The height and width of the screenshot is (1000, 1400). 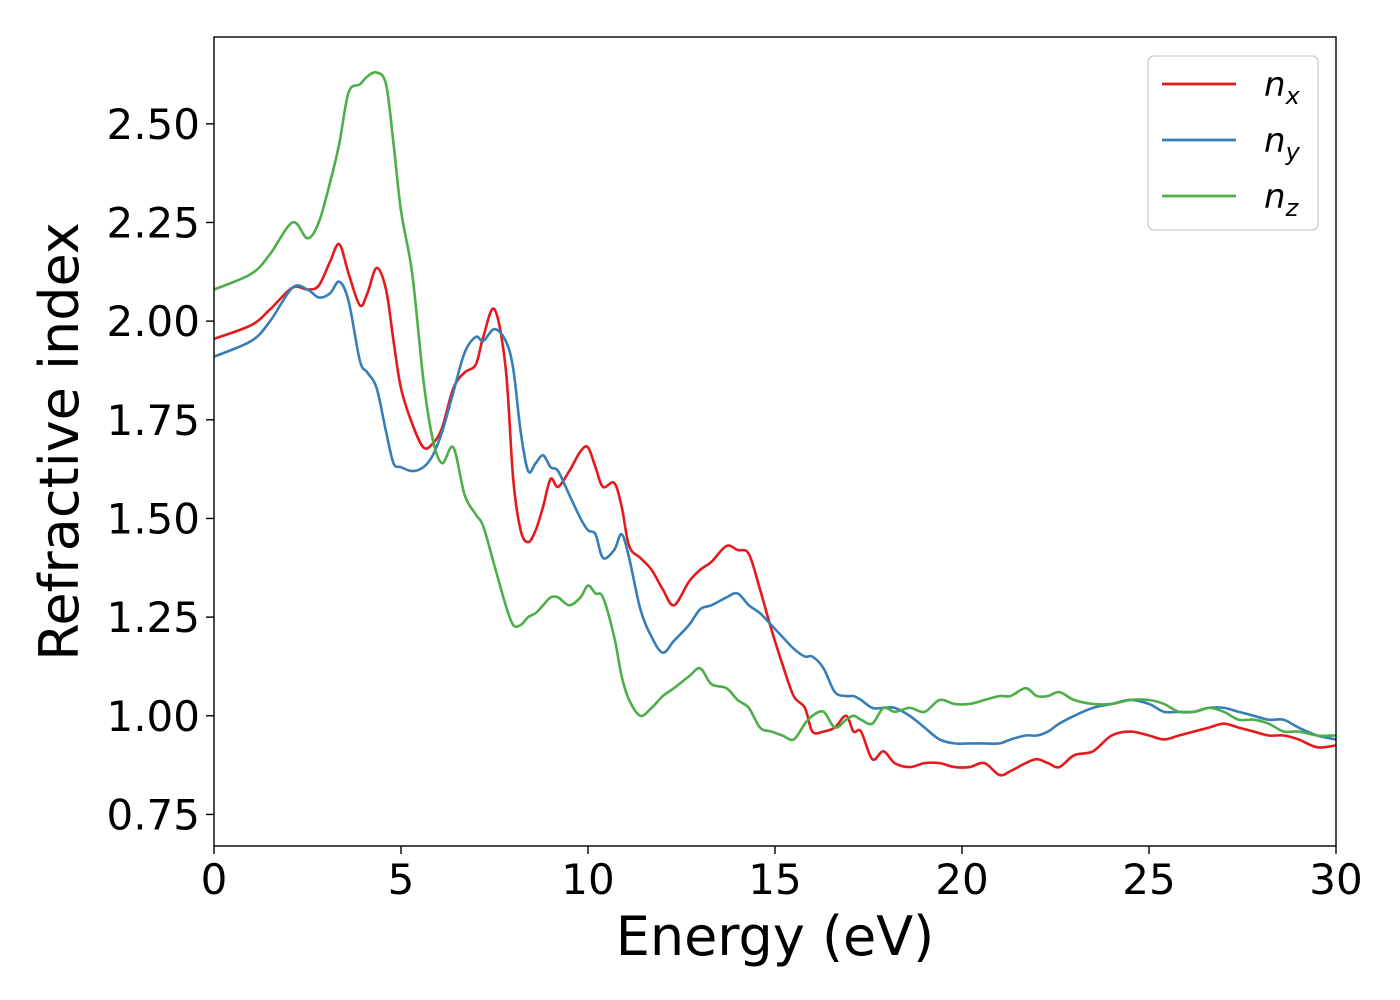 What do you see at coordinates (153, 518) in the screenshot?
I see `y-tick-label: 1.50` at bounding box center [153, 518].